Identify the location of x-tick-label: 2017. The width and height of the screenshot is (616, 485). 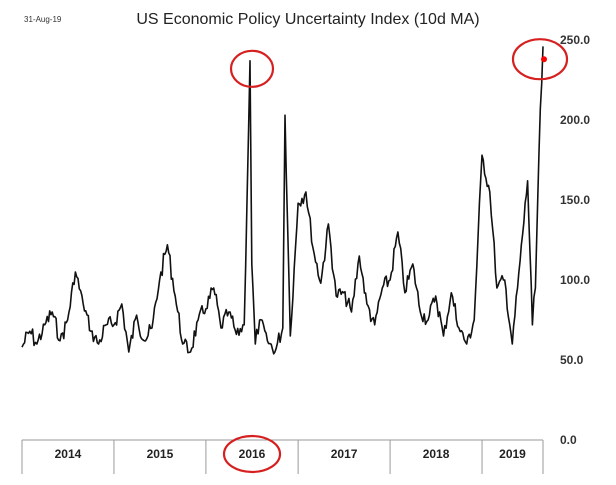
(344, 454).